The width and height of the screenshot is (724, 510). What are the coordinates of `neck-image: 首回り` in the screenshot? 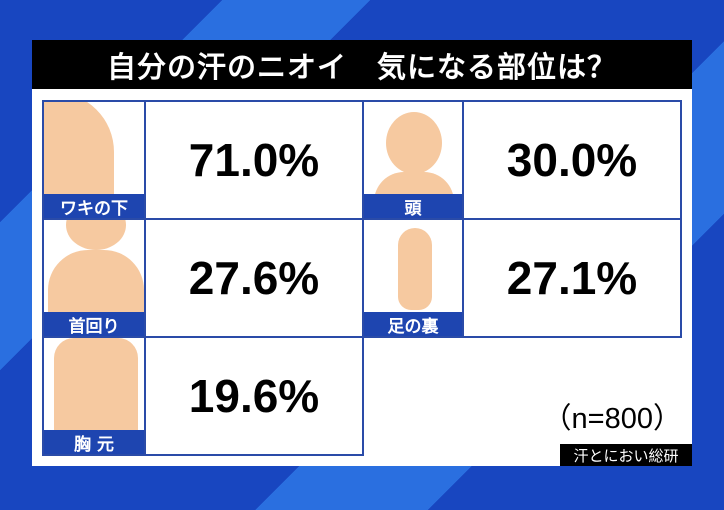 It's located at (94, 278).